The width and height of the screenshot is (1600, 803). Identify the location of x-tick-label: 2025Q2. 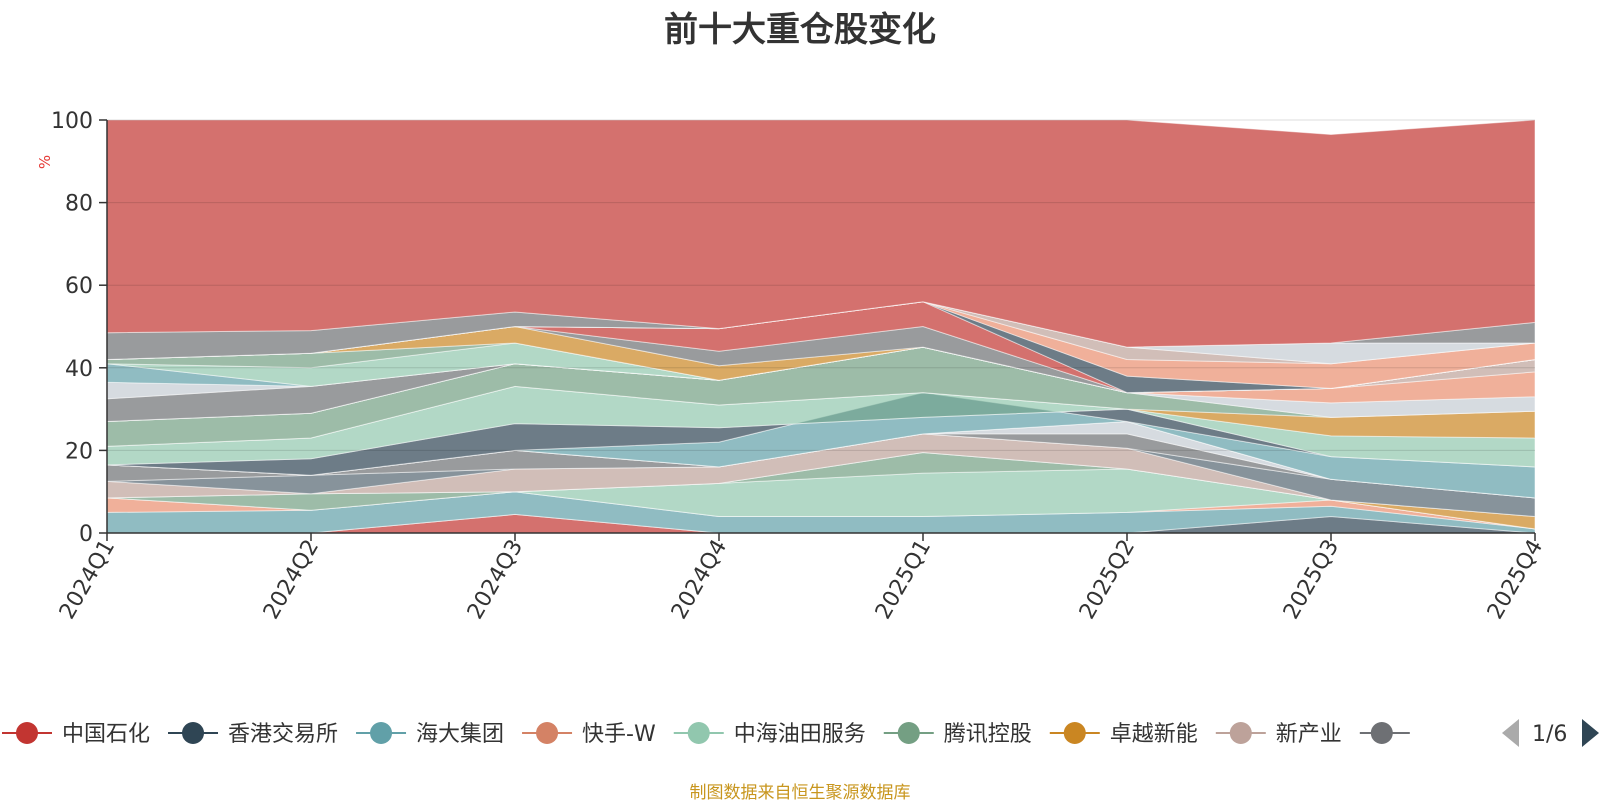
(1107, 580).